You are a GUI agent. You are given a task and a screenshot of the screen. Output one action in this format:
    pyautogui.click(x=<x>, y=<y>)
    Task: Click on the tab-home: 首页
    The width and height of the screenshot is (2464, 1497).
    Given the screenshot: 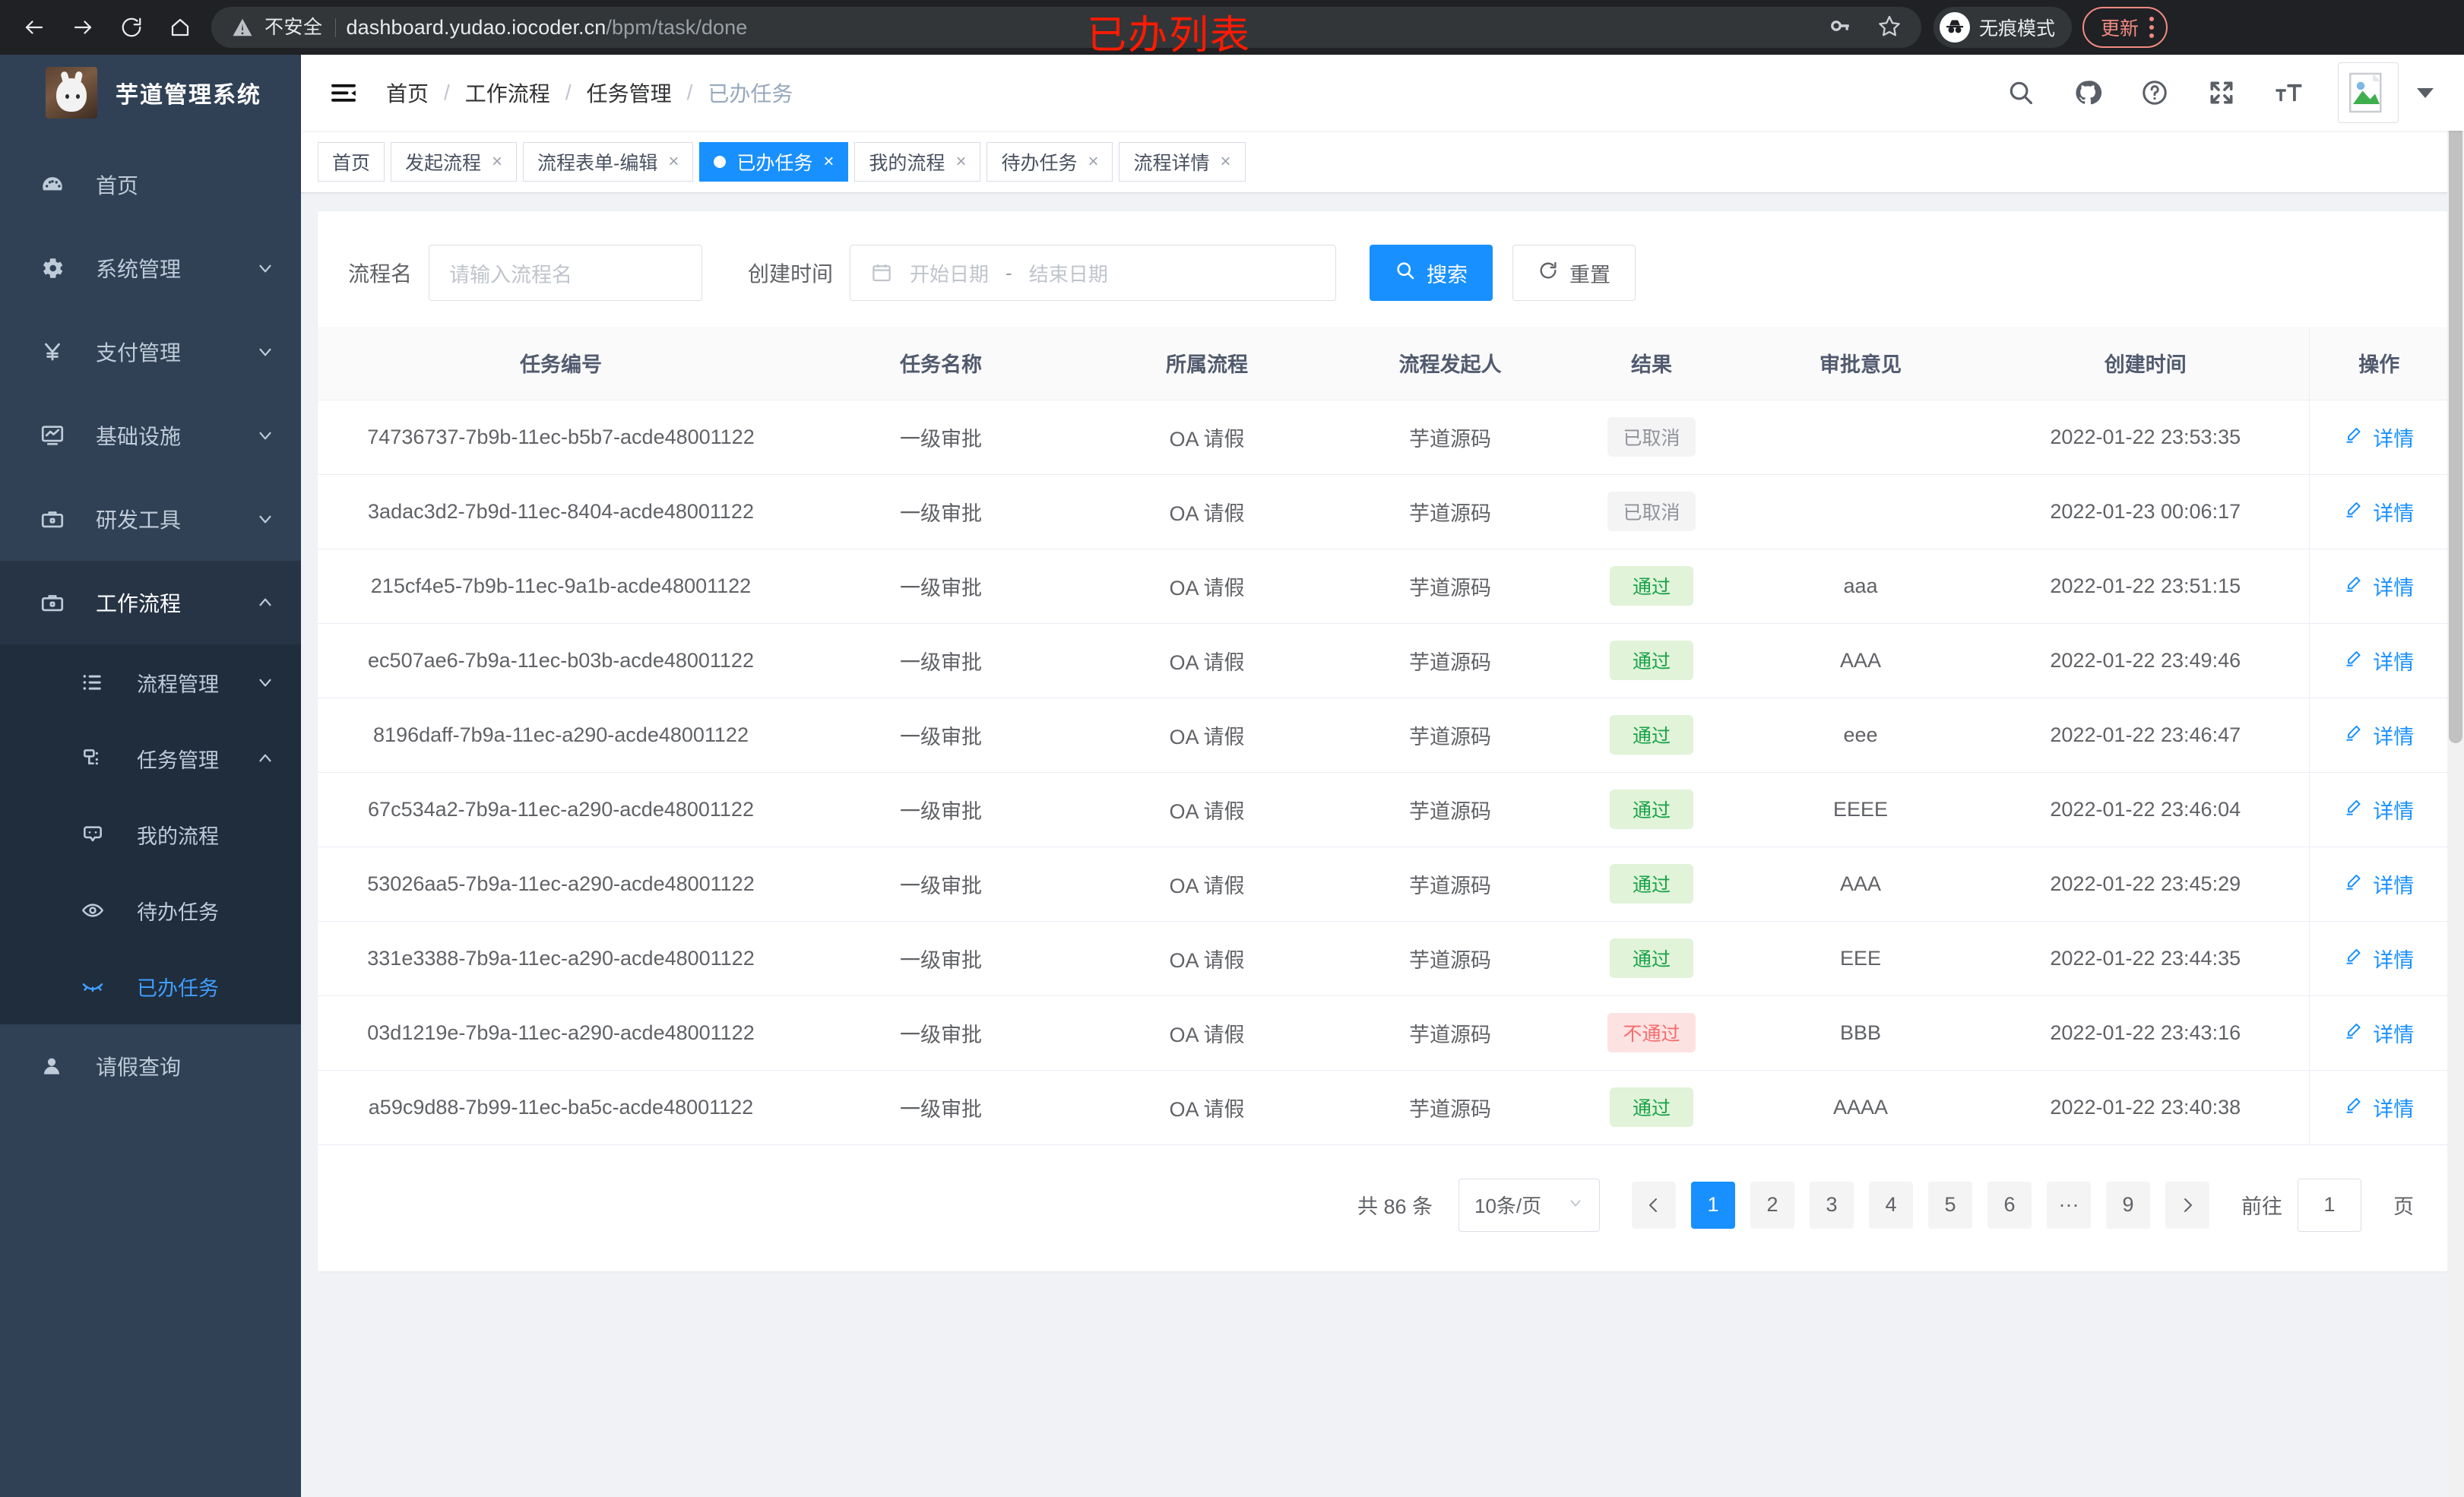 What is the action you would take?
    pyautogui.click(x=351, y=161)
    